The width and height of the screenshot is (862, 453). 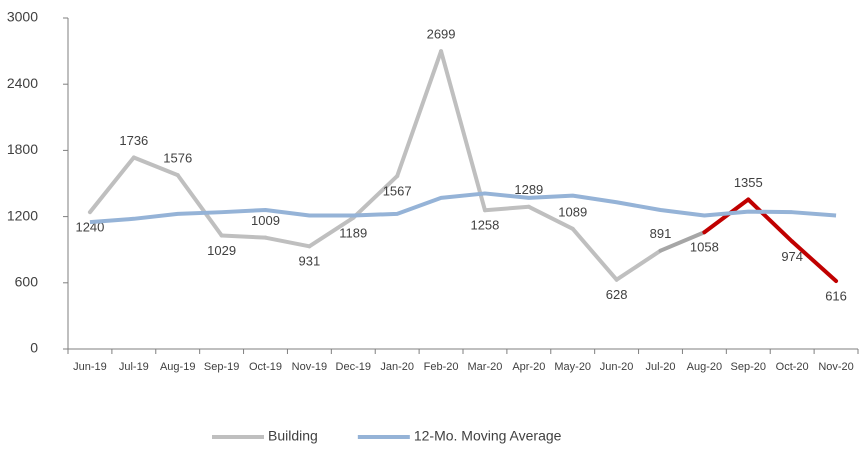 What do you see at coordinates (397, 367) in the screenshot?
I see `x-tick-label: Jan-20` at bounding box center [397, 367].